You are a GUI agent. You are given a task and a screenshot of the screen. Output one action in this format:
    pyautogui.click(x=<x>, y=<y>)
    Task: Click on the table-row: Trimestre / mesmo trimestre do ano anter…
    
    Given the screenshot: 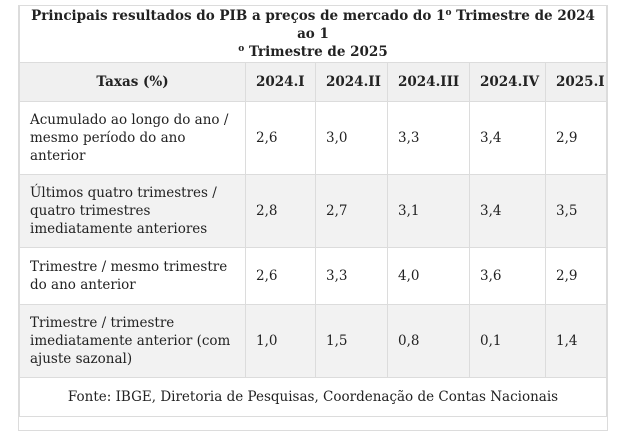 What is the action you would take?
    pyautogui.click(x=313, y=276)
    